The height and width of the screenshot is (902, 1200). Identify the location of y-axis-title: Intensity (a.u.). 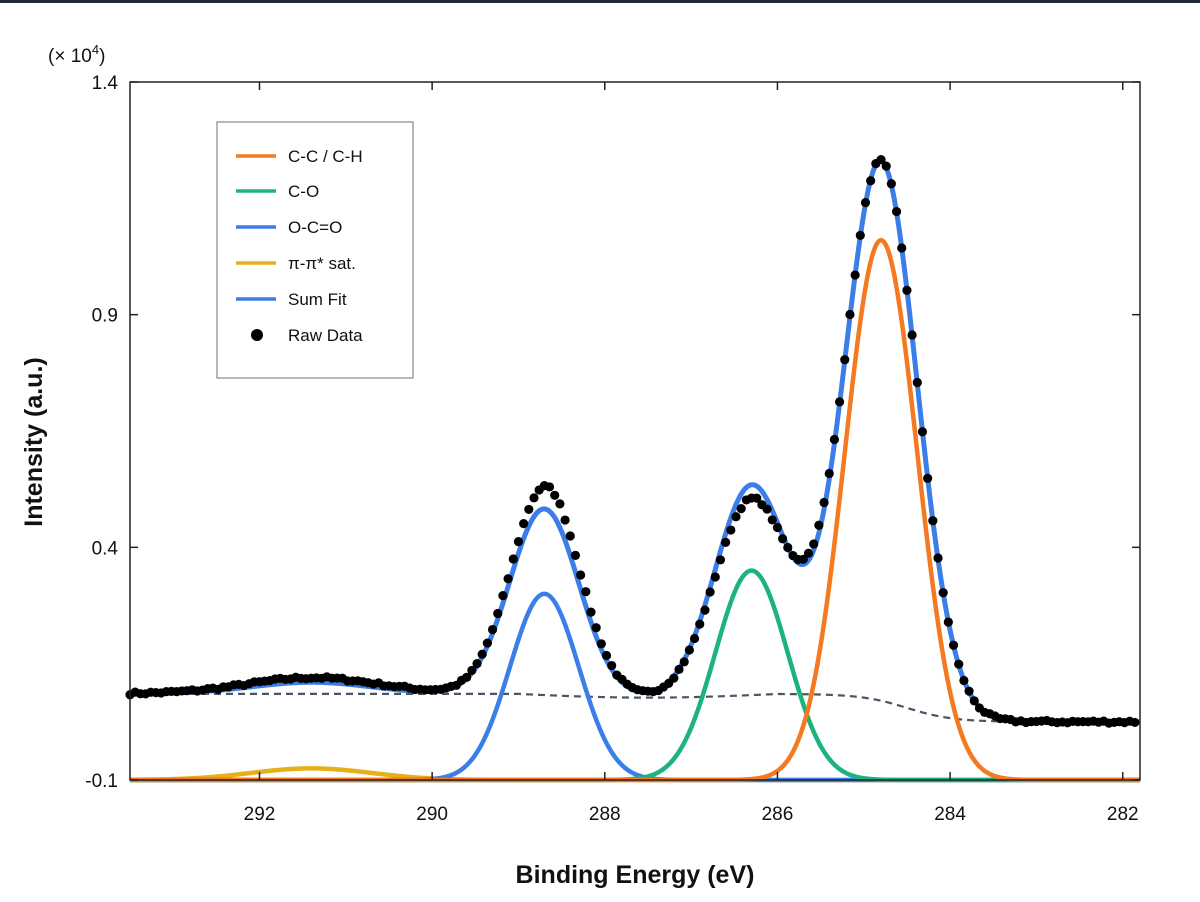
(34, 441).